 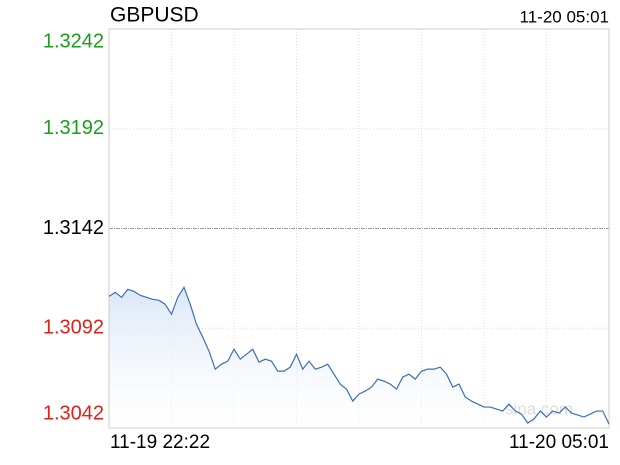 What do you see at coordinates (73, 228) in the screenshot?
I see `y-tick-label: 1.3142` at bounding box center [73, 228].